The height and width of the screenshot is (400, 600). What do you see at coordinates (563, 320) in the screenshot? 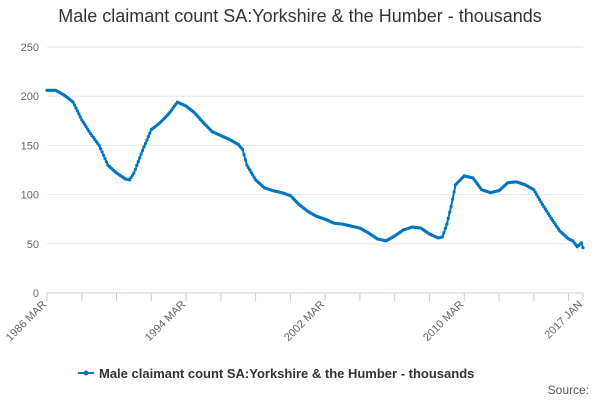
I see `x-tick-label: 2017 JAN` at bounding box center [563, 320].